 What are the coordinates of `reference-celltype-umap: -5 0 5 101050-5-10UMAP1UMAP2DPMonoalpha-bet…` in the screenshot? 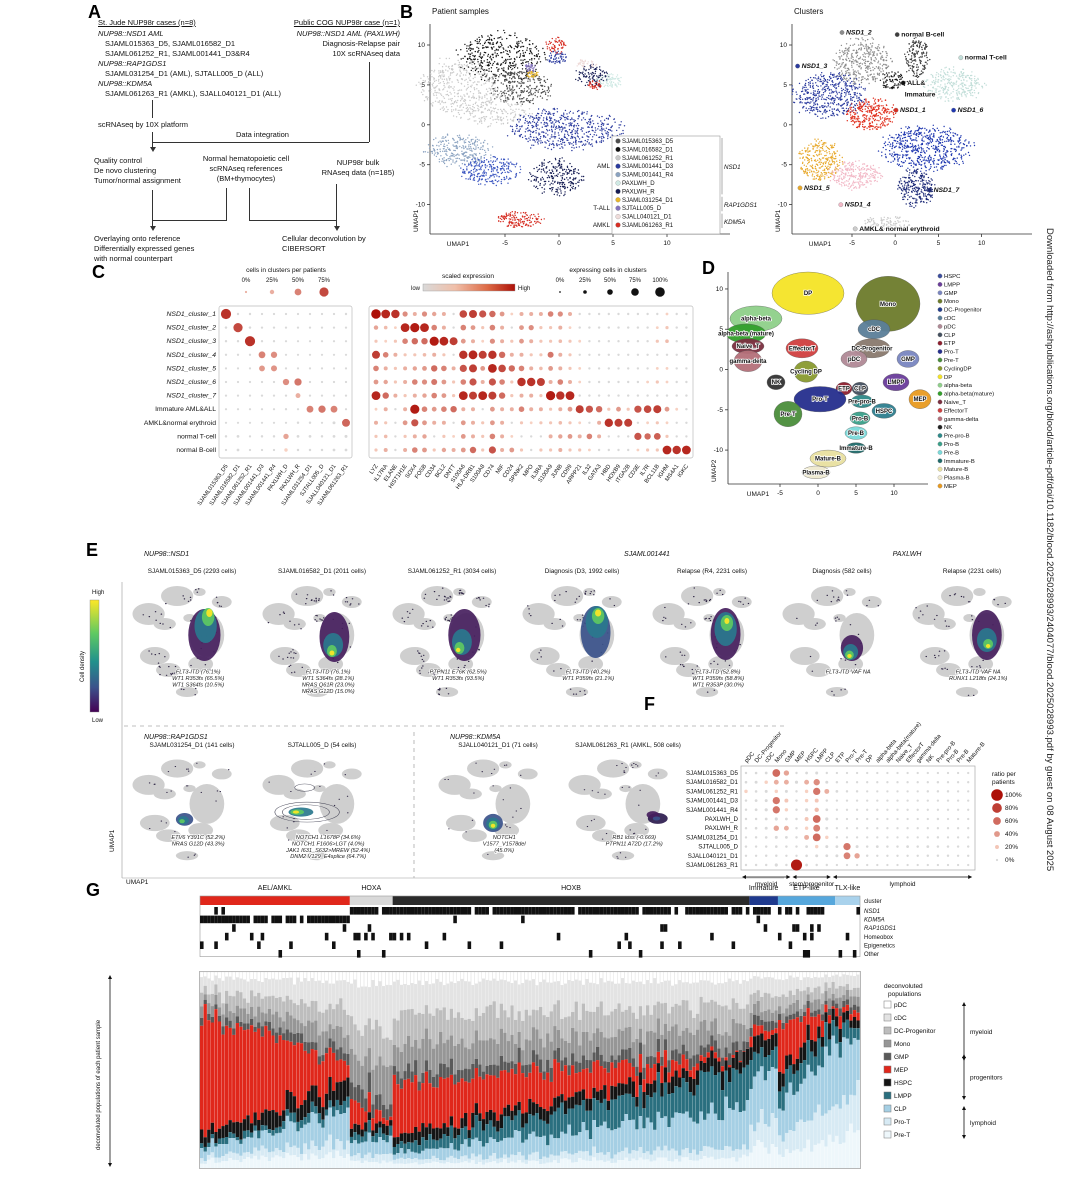 It's located at (821, 384).